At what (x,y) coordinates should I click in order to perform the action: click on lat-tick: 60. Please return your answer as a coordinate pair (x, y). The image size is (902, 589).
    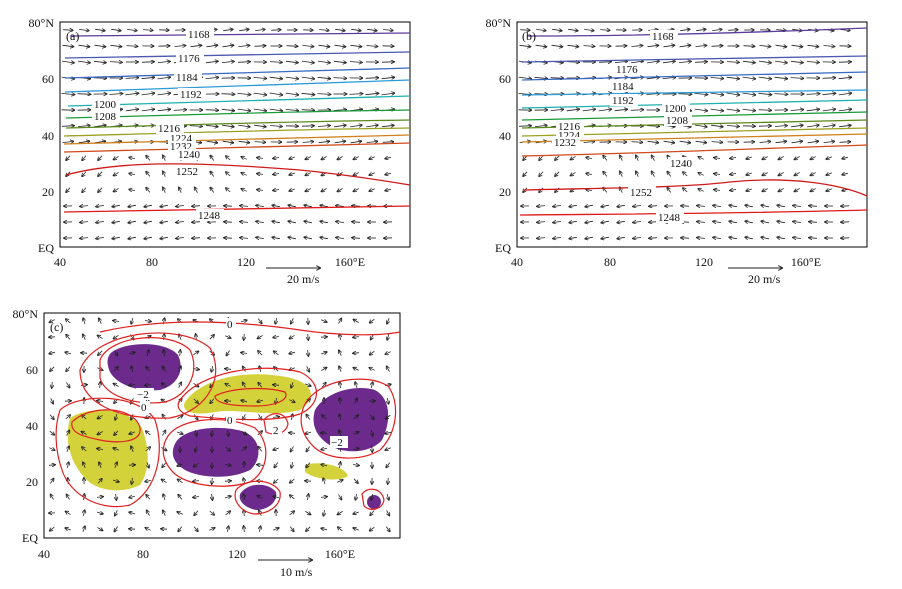
    Looking at the image, I should click on (48, 79).